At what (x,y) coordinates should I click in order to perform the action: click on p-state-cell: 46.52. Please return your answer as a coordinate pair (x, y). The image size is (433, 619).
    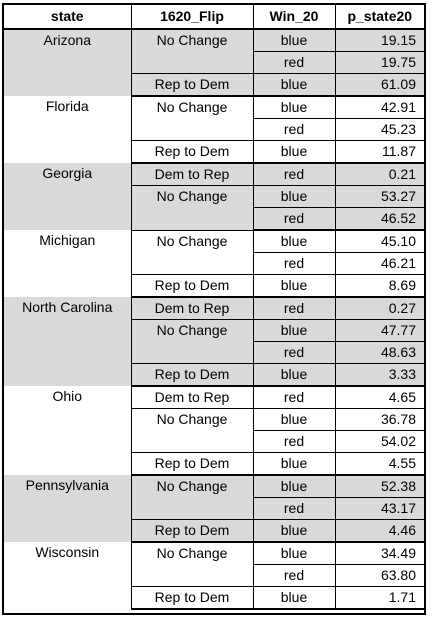
    Looking at the image, I should click on (379, 219).